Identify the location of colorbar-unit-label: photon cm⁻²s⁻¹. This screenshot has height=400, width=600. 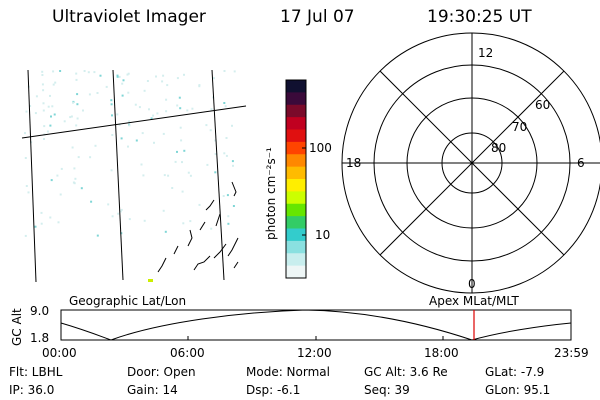
(271, 193).